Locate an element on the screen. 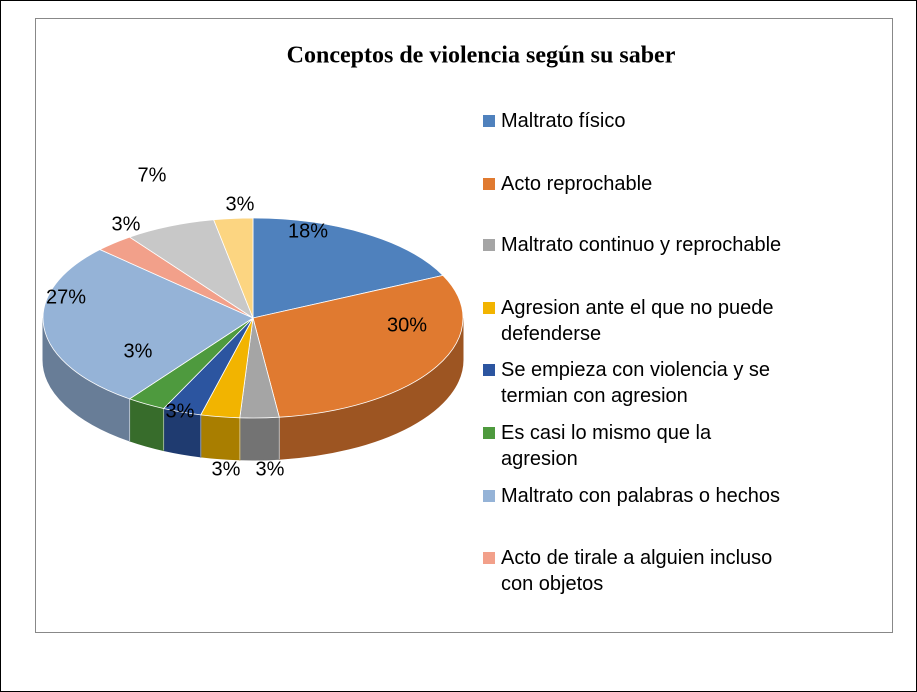 The height and width of the screenshot is (692, 917). legend-label: Maltrato físico is located at coordinates (563, 121).